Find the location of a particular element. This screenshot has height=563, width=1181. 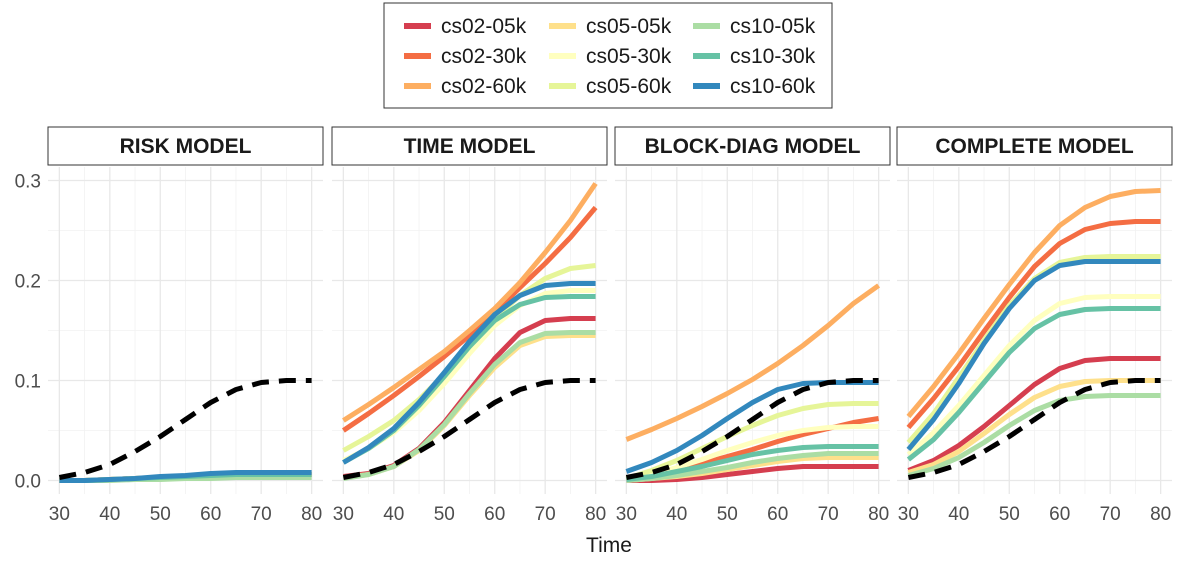

strip-title-risk-model: RISK MODEL is located at coordinates (186, 146).